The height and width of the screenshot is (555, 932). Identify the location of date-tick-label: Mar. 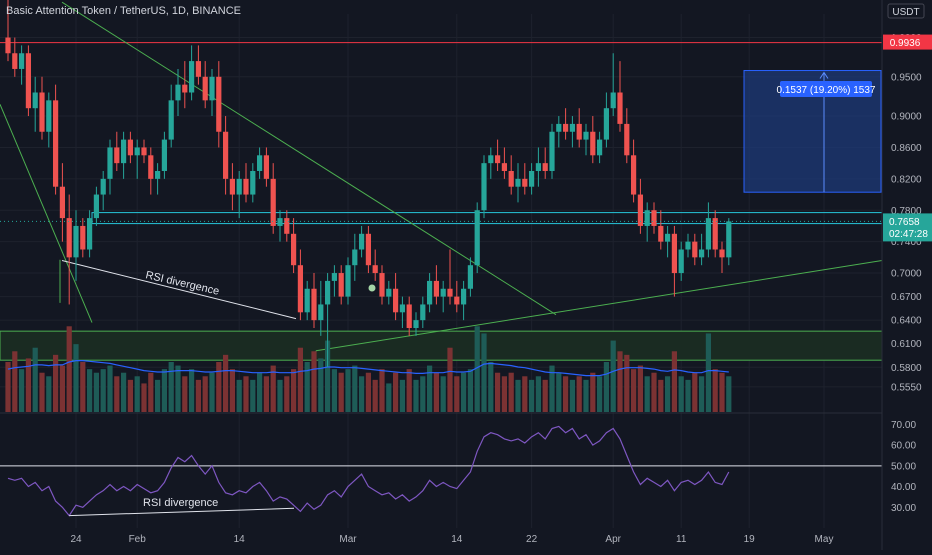
(348, 539).